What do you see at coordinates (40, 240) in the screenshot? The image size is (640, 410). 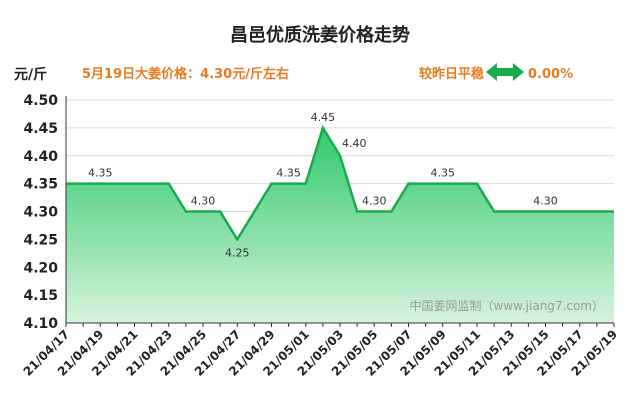 I see `y-tick-label: 4.25` at bounding box center [40, 240].